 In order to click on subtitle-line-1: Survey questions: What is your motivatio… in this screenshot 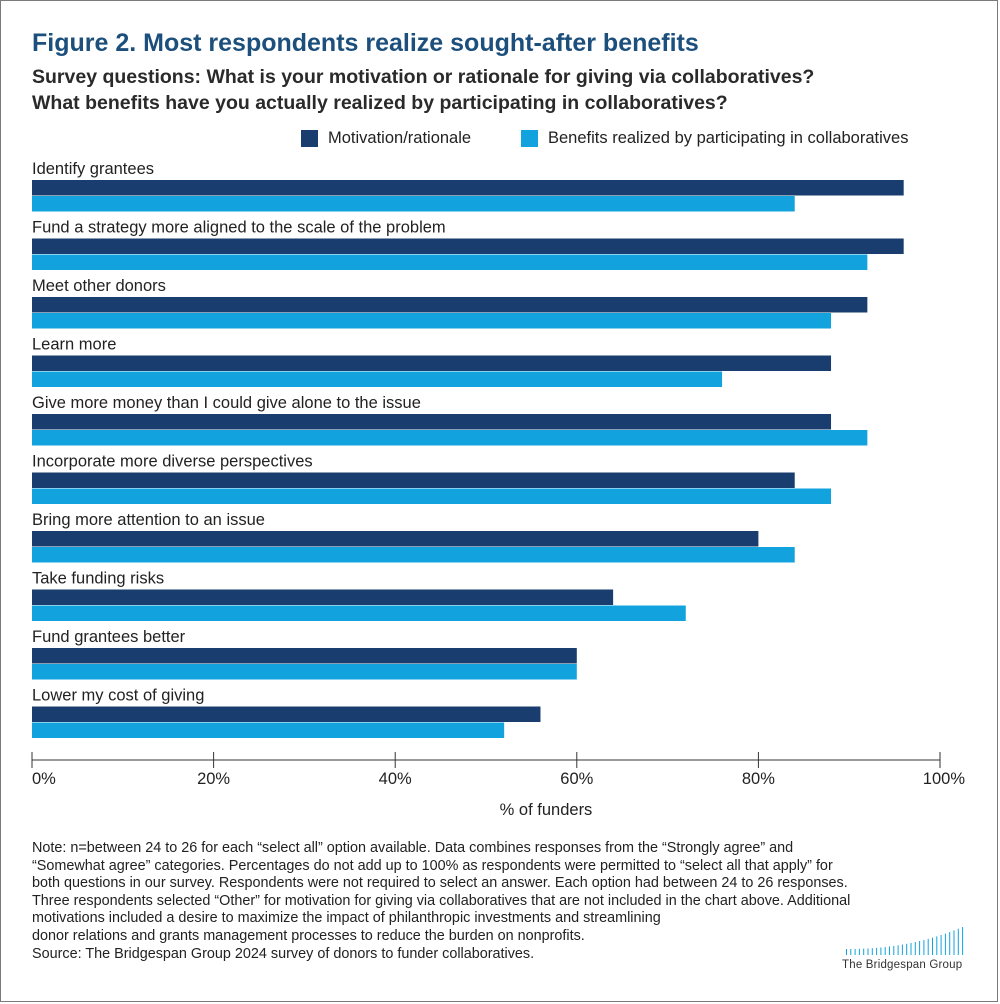, I will do `click(423, 77)`.